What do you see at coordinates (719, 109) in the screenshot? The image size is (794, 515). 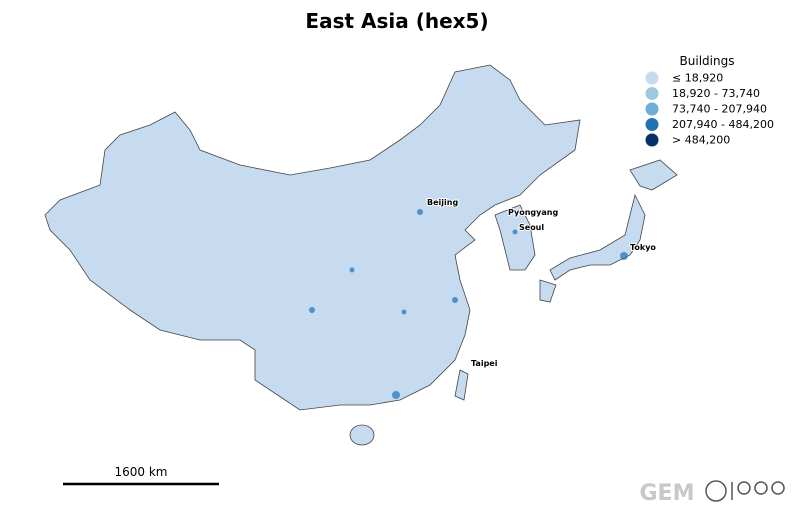 I see `legend-label: 73,740 - 207,940` at bounding box center [719, 109].